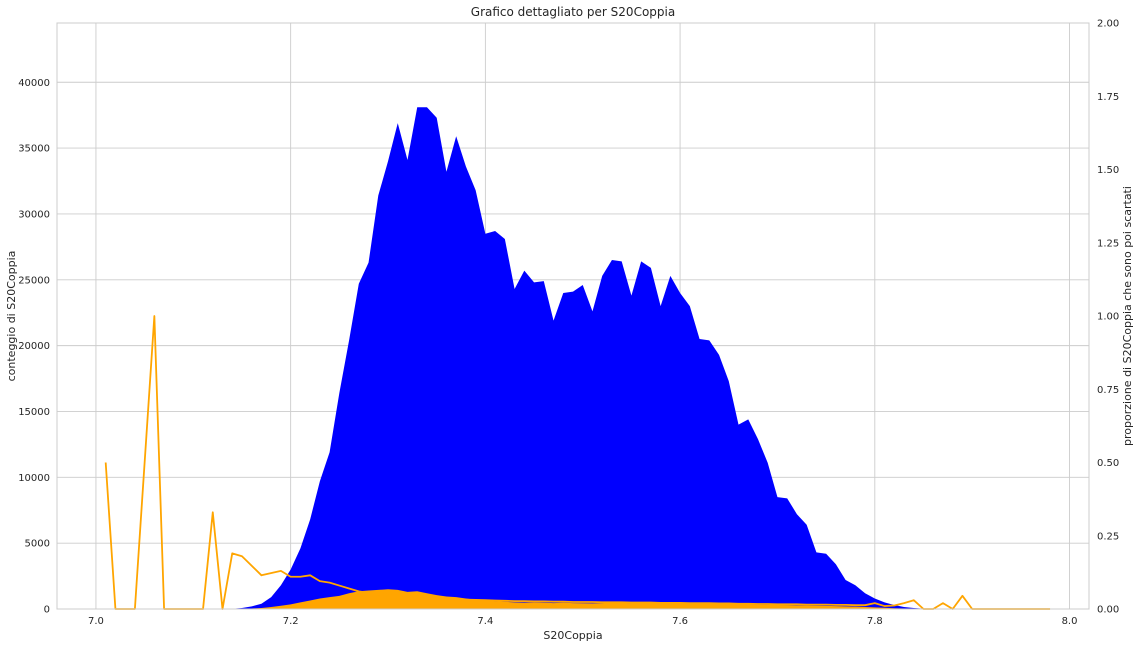  Describe the element at coordinates (573, 12) in the screenshot. I see `chart-title: Grafico dettagliato per S20Coppia` at that location.